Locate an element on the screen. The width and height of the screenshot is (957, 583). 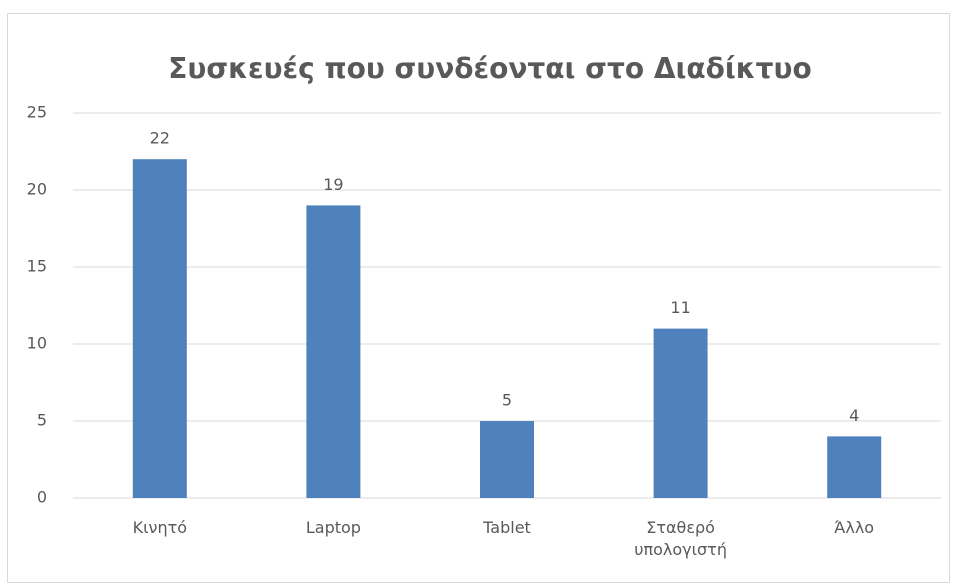
x-tick-label: Σταθερό υπολογιστή is located at coordinates (680, 538).